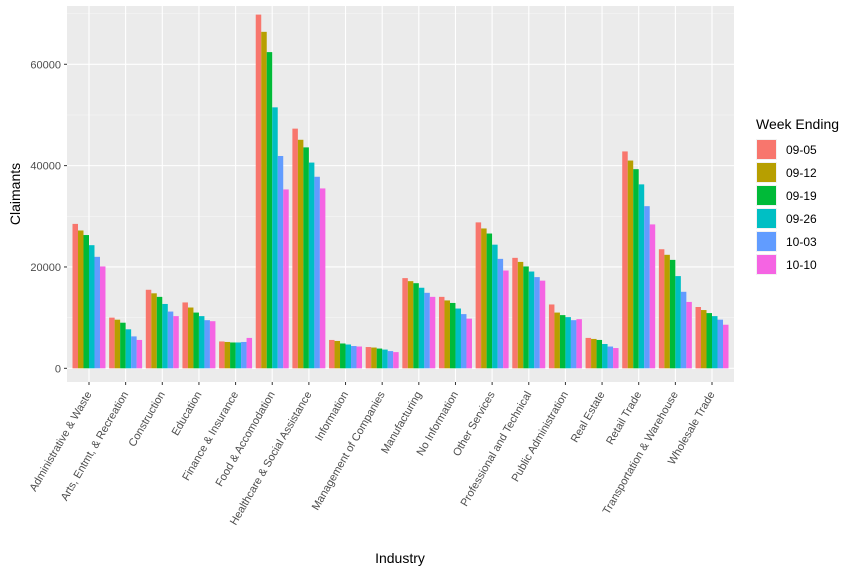 The image size is (858, 573). What do you see at coordinates (797, 124) in the screenshot?
I see `legend-title: Week Ending` at bounding box center [797, 124].